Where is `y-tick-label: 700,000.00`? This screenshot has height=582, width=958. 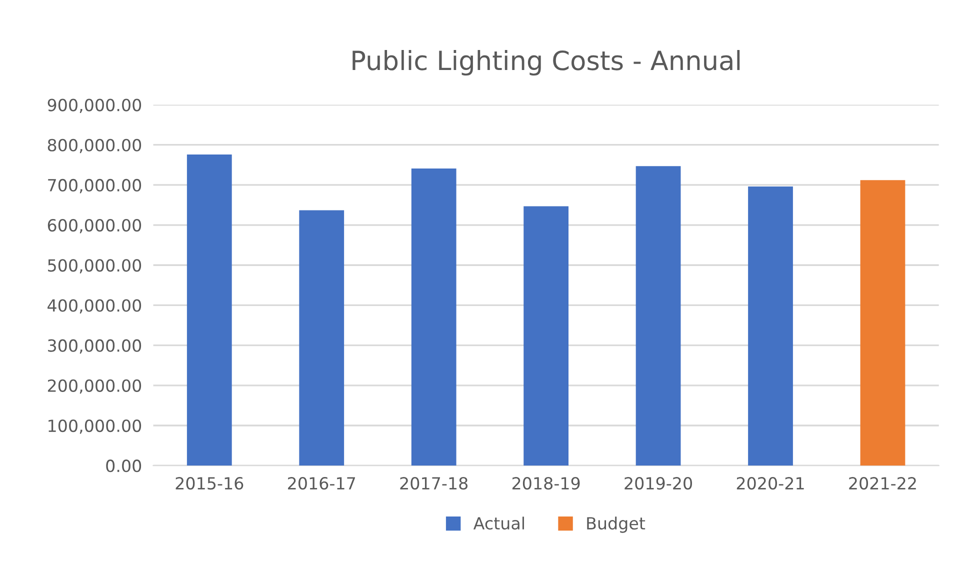 y-tick-label: 700,000.00 is located at coordinates (95, 186).